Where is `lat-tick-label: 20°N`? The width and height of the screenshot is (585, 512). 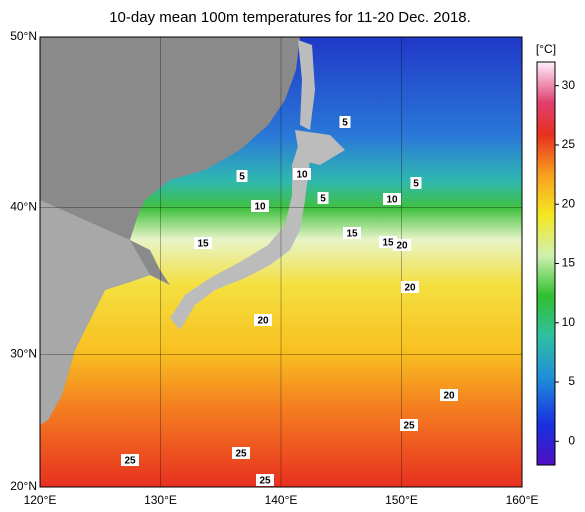
lat-tick-label: 20°N is located at coordinates (23, 486).